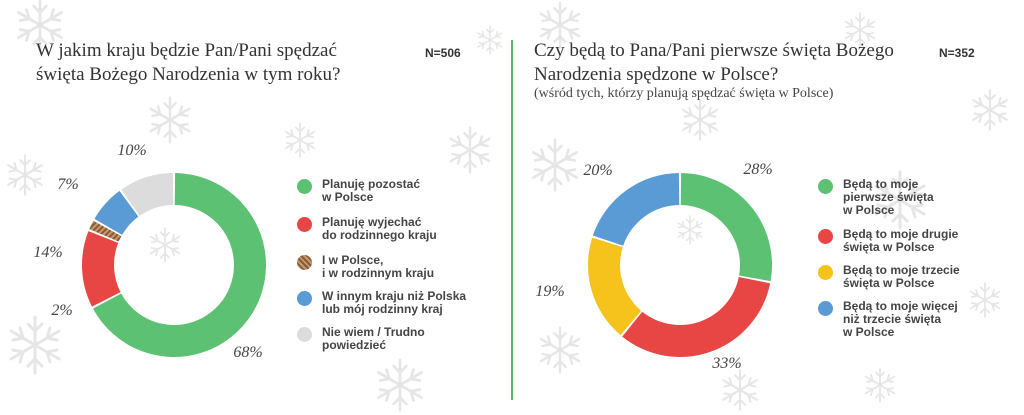 The image size is (1024, 415). I want to click on data-label: 33%, so click(726, 363).